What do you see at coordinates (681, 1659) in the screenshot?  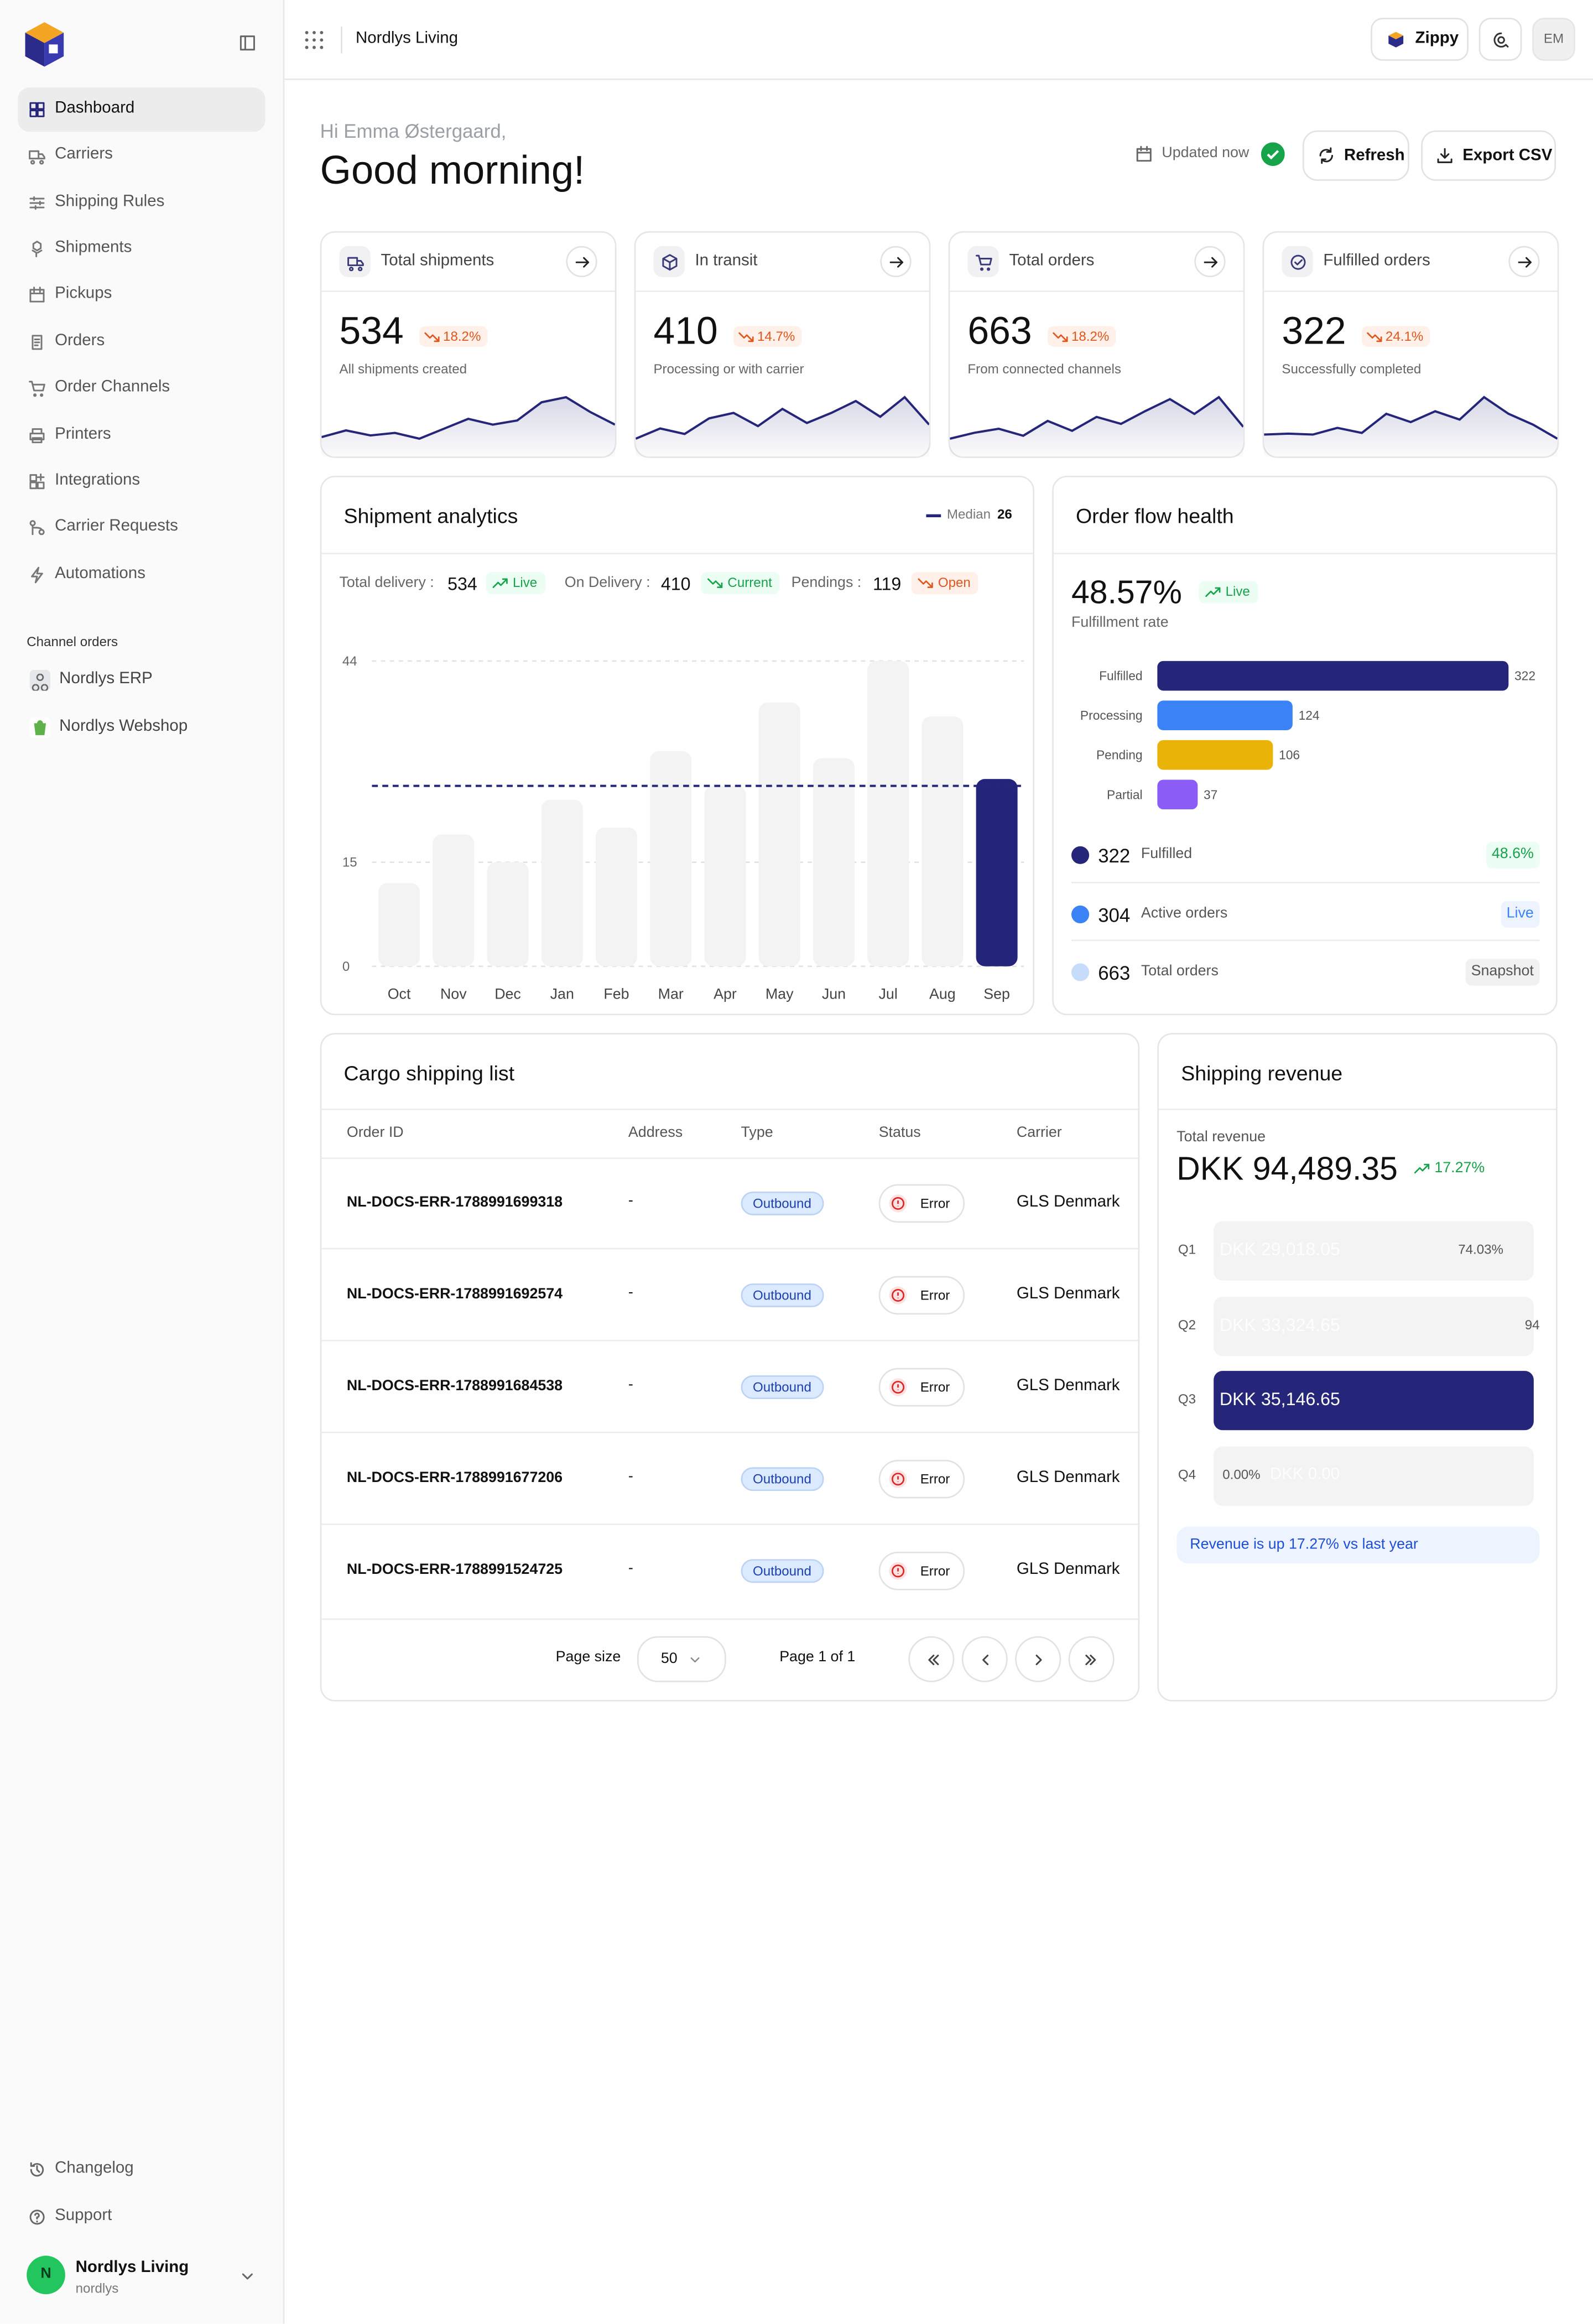 I see `page-size-select: 50` at bounding box center [681, 1659].